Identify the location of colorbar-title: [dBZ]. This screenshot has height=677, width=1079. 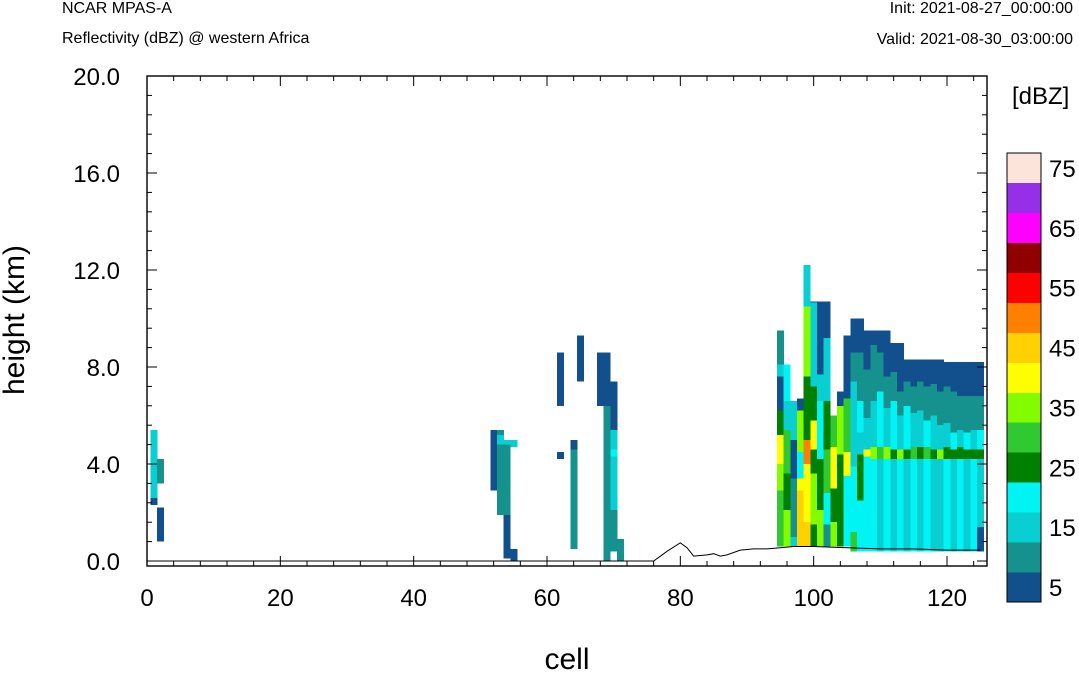
(1040, 96).